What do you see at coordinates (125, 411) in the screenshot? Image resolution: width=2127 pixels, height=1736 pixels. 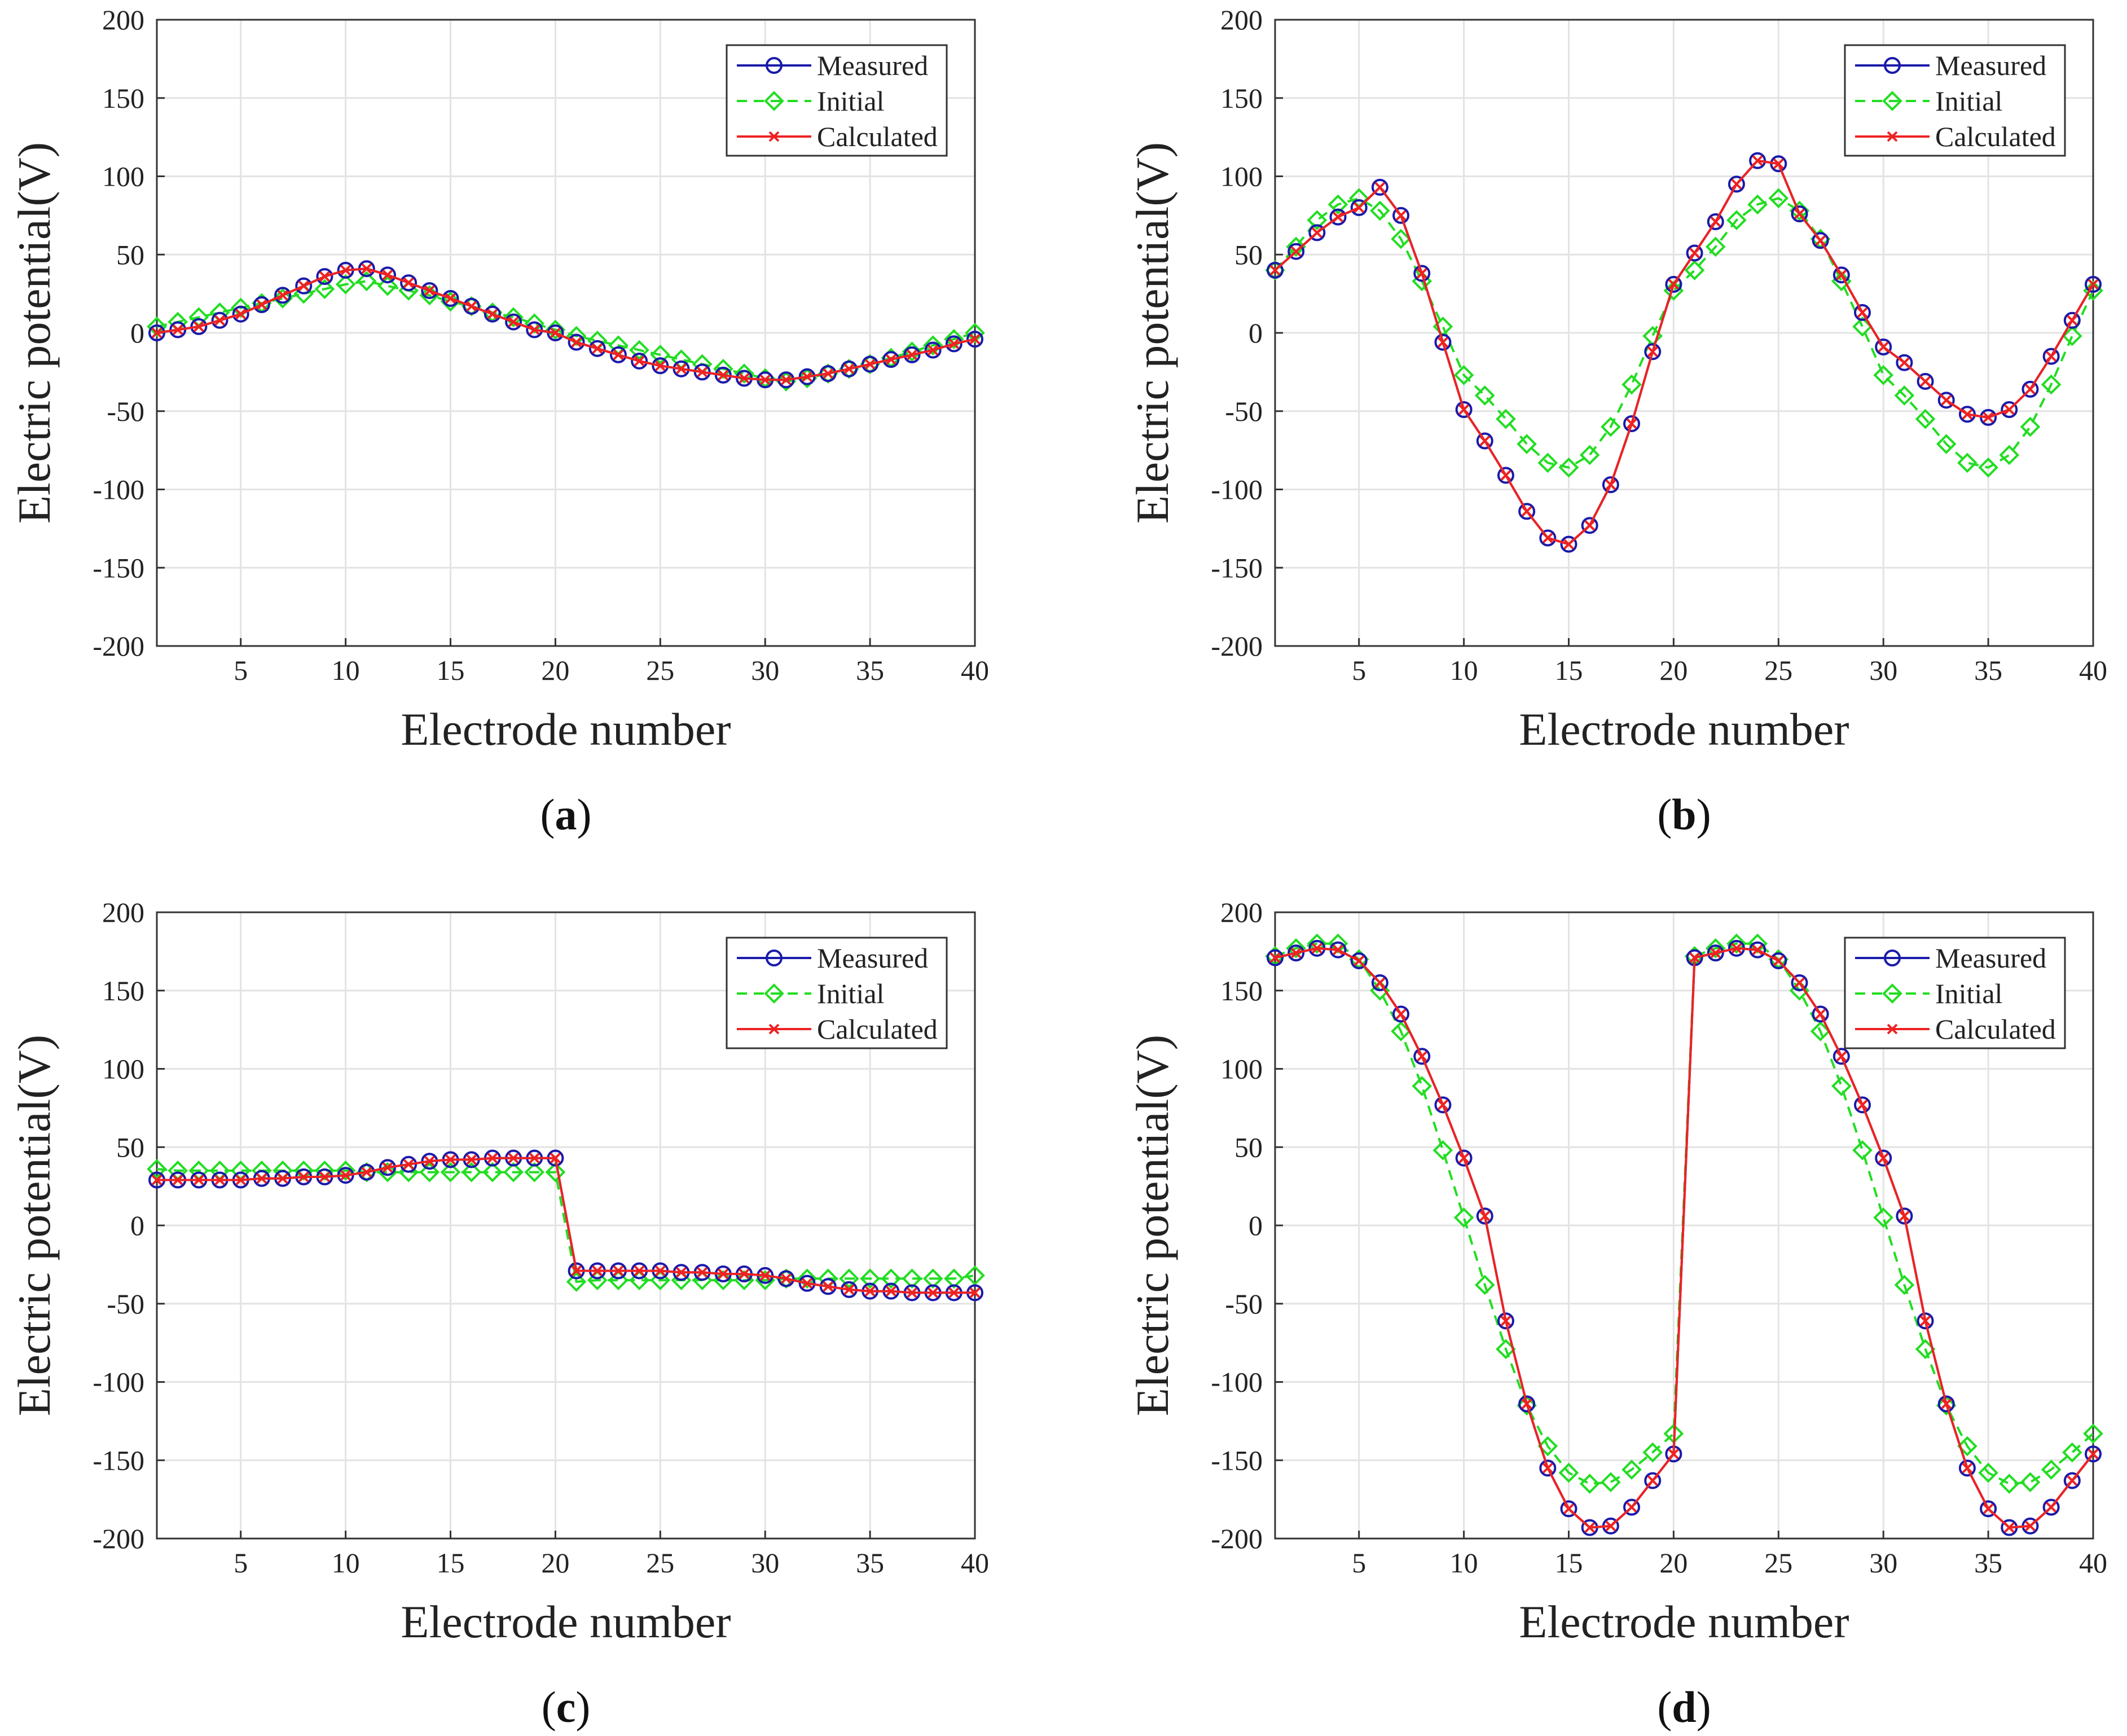 I see `y-tick-label: -50` at bounding box center [125, 411].